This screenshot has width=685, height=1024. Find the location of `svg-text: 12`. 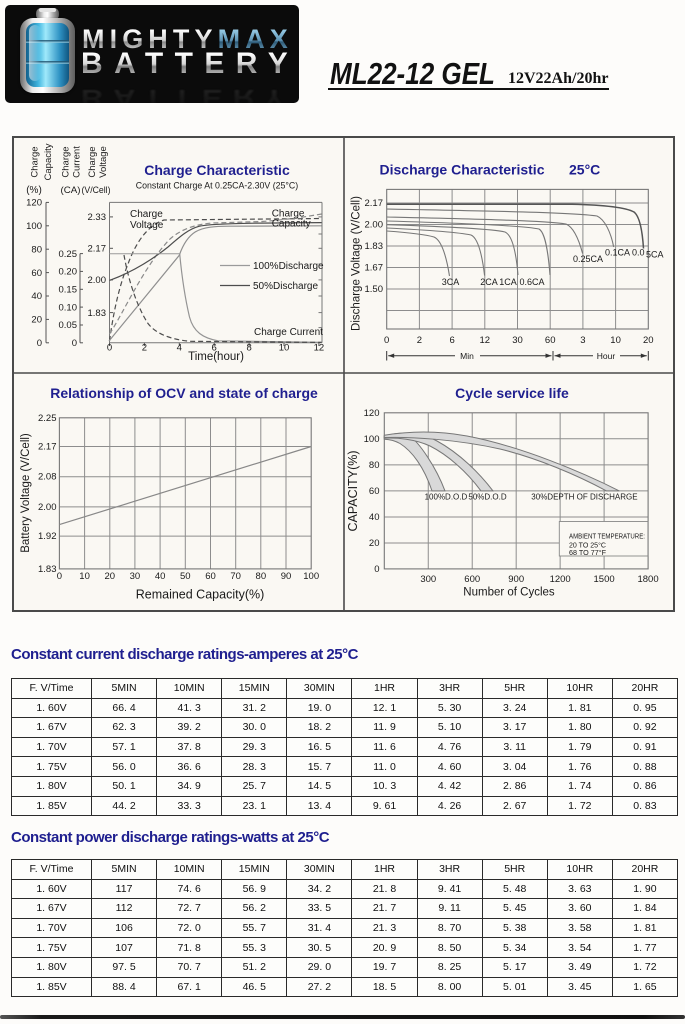

svg-text: 12 is located at coordinates (485, 340).